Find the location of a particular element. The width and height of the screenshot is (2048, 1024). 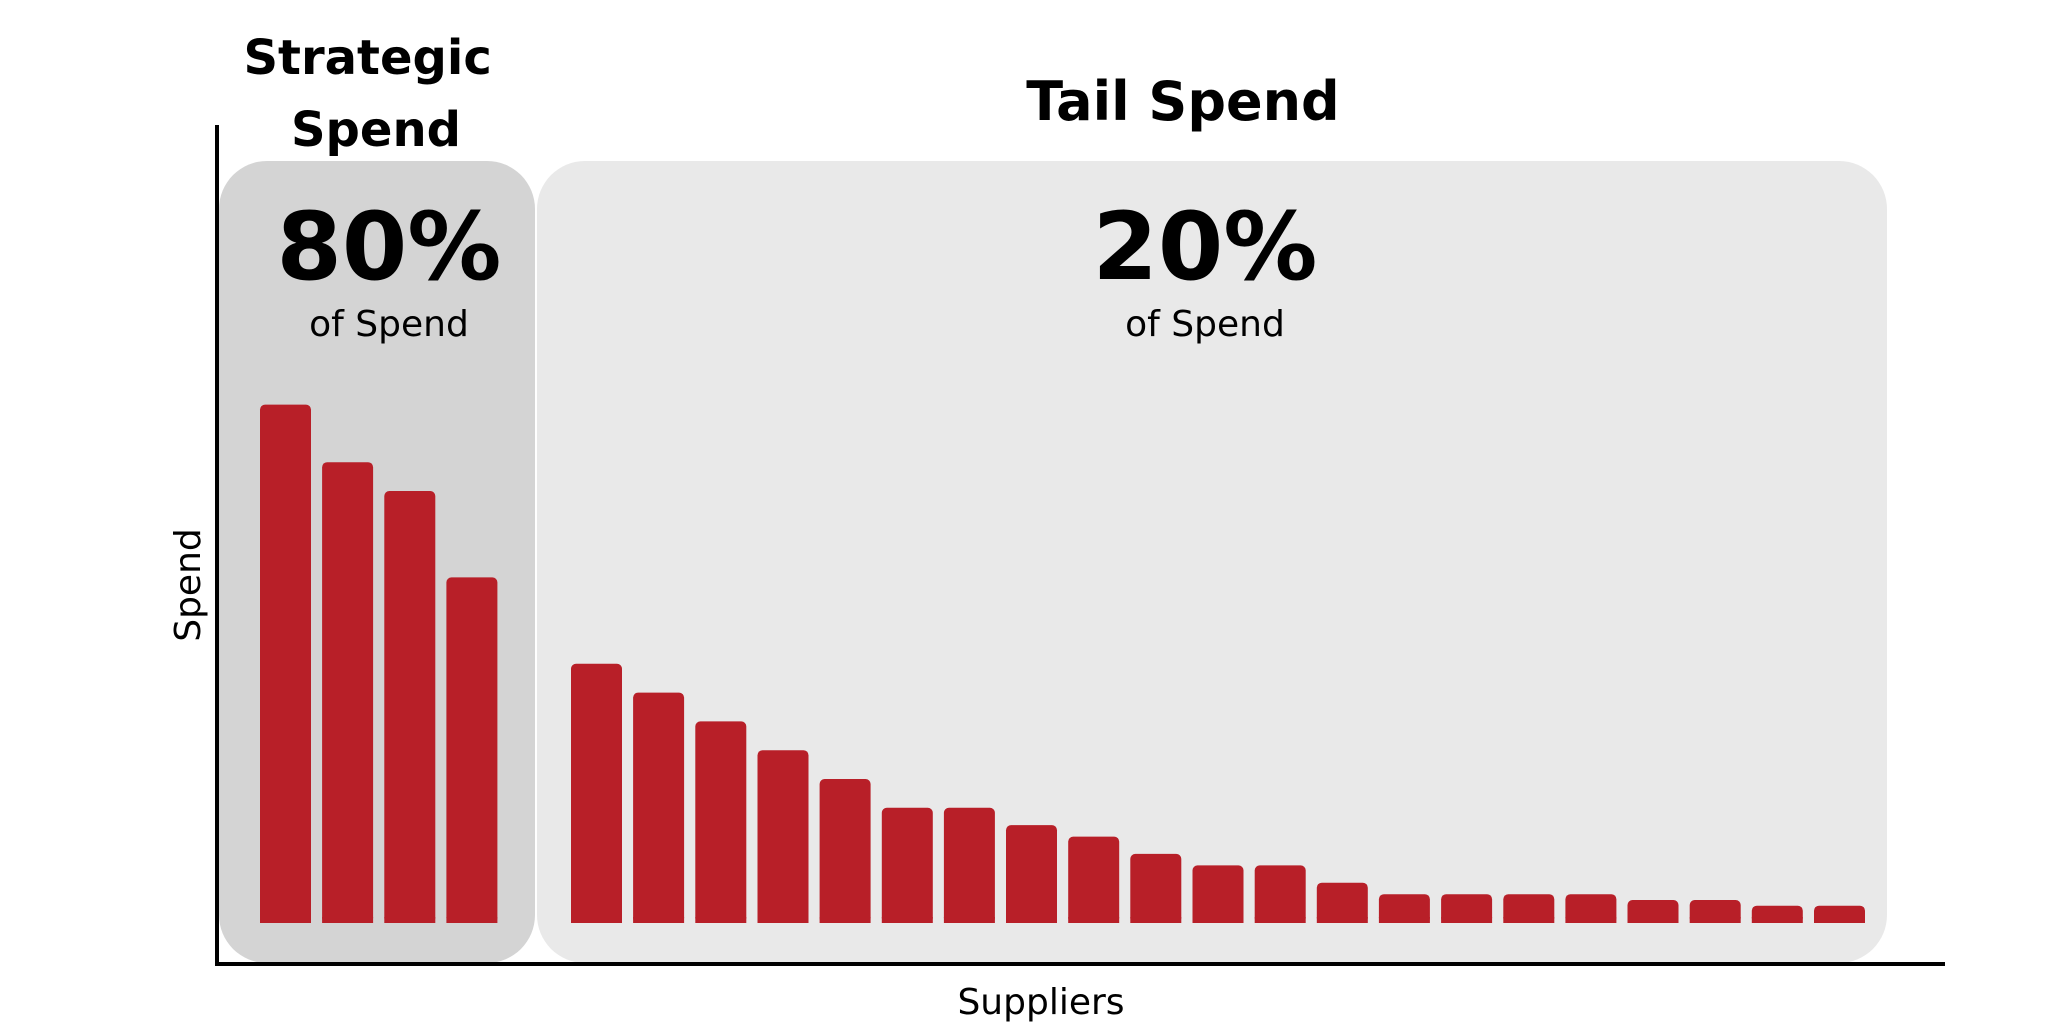

strategic-title-line-2: Spend is located at coordinates (376, 130).